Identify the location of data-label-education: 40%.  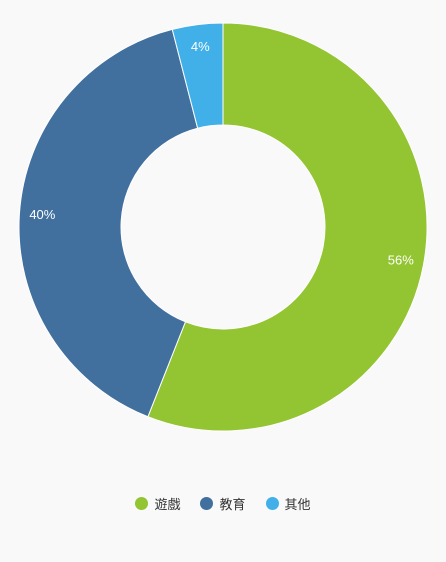
(42, 214).